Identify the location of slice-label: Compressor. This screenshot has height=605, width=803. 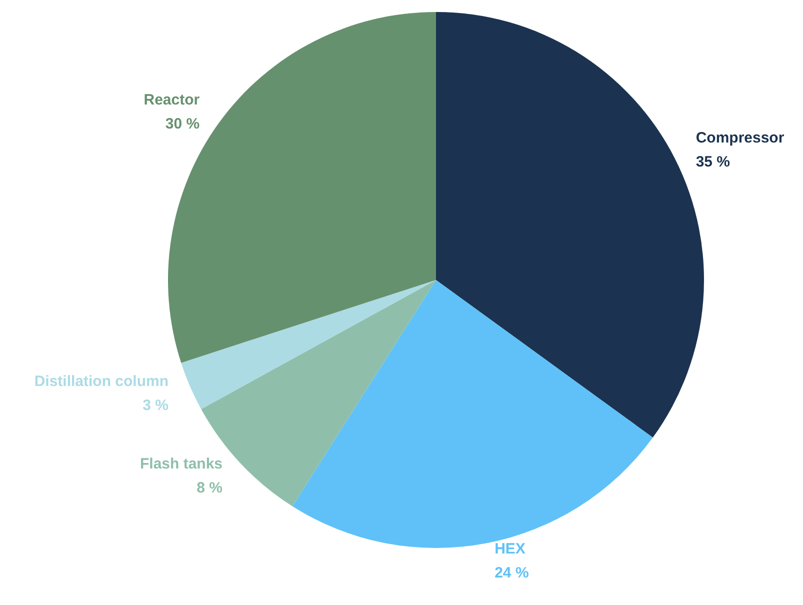
(740, 138).